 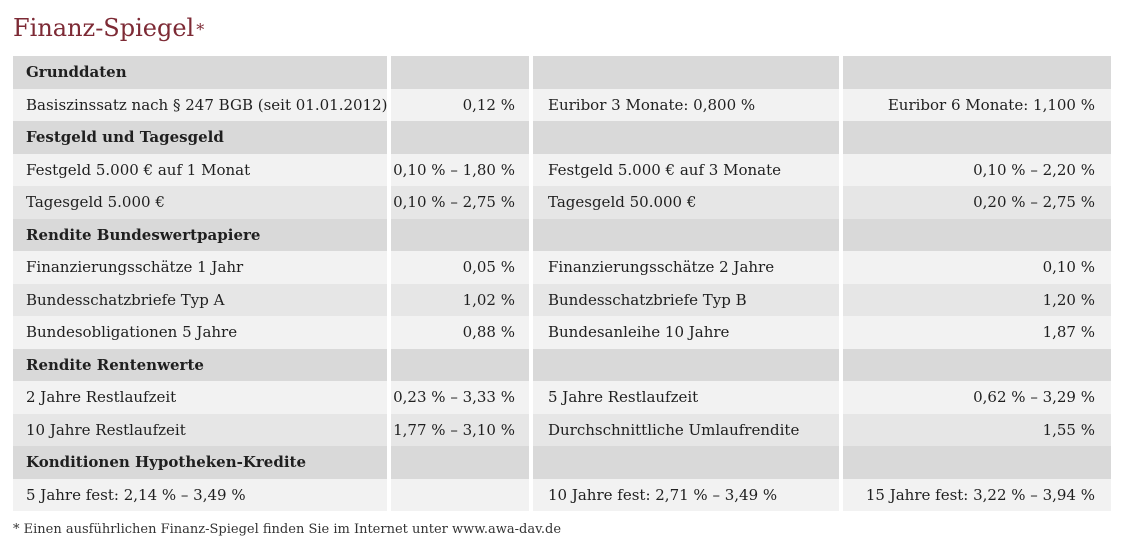 What do you see at coordinates (688, 169) in the screenshot?
I see `table-cell: Festgeld 5.000 € auf 3 Monate` at bounding box center [688, 169].